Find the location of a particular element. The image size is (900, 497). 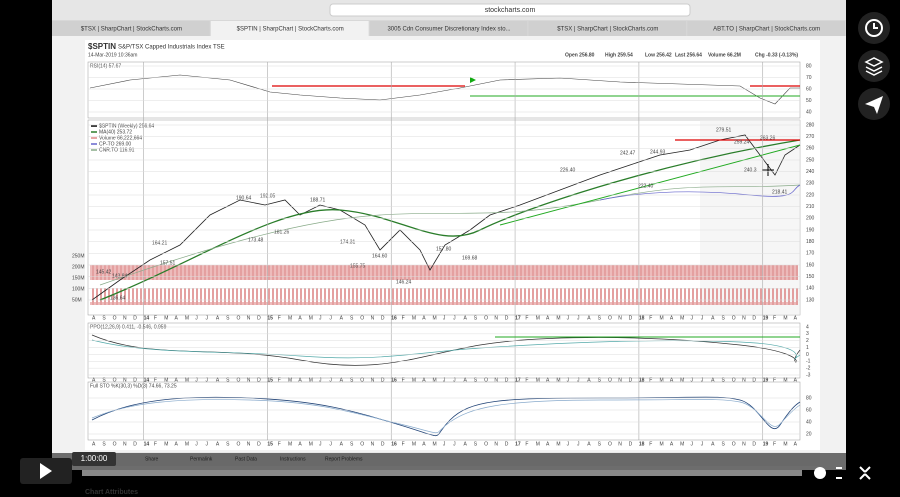

month-label: 19 is located at coordinates (766, 444).